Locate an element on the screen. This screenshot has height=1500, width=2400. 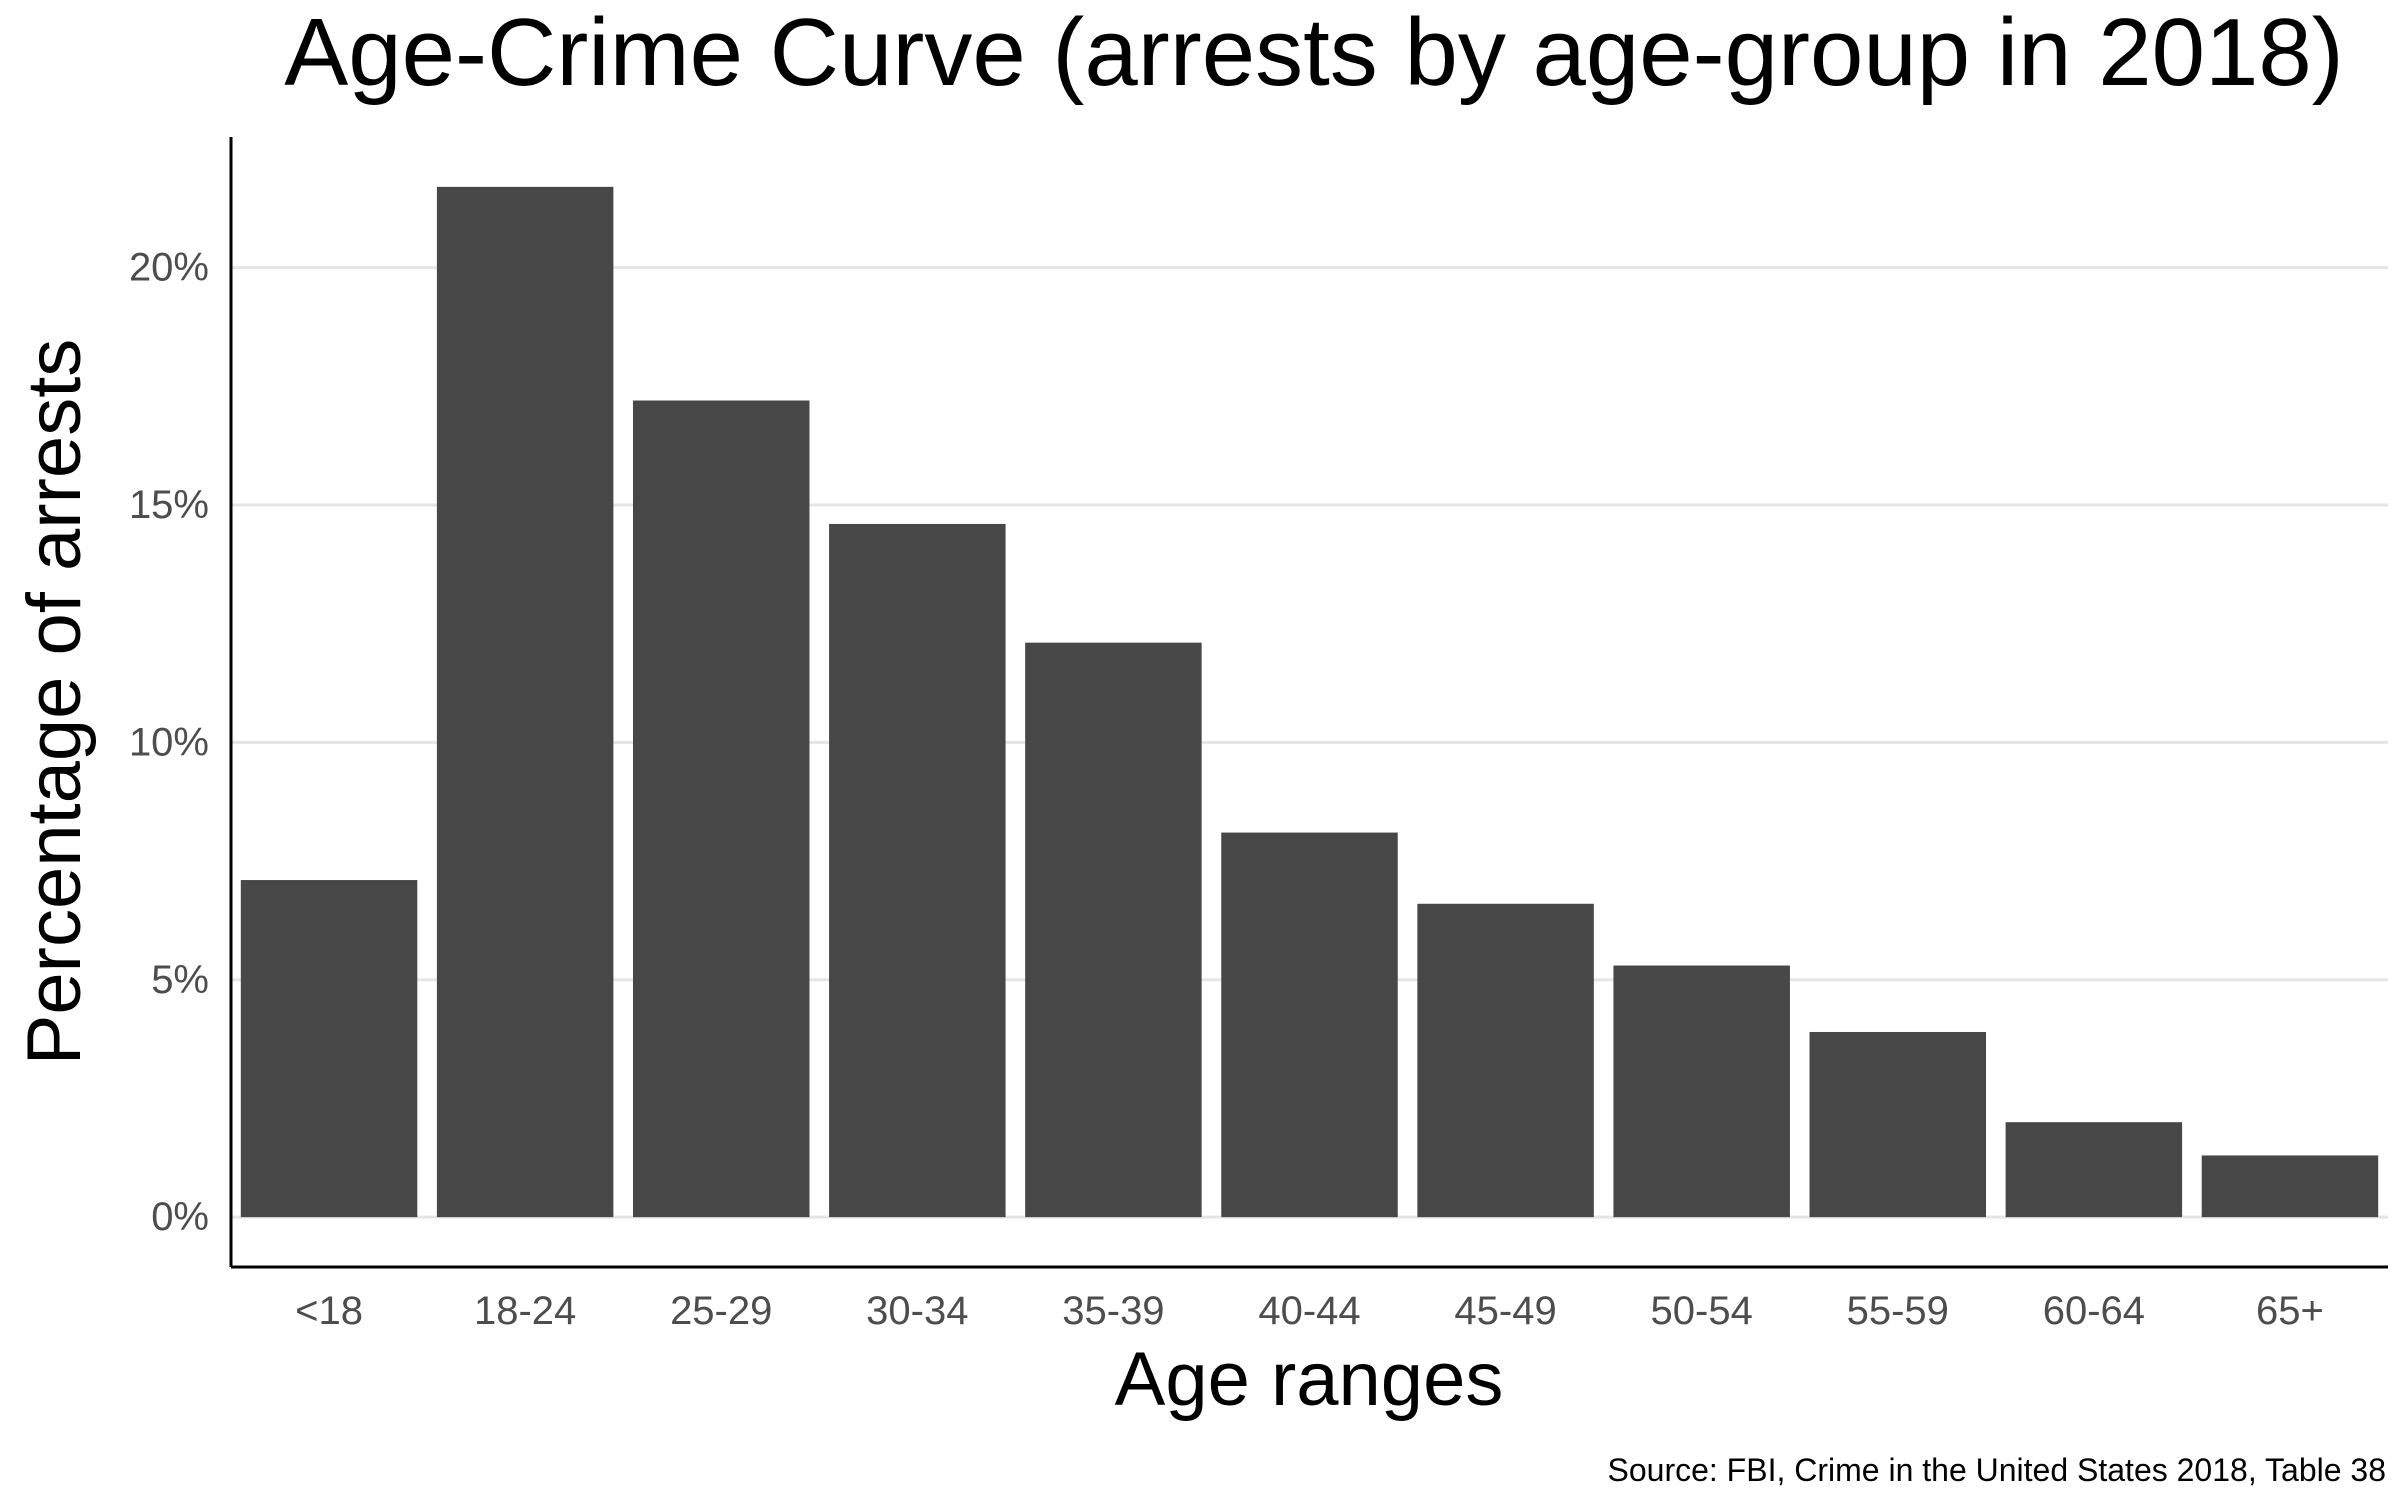
y-axis-title: Percentage of arrests is located at coordinates (54, 702).